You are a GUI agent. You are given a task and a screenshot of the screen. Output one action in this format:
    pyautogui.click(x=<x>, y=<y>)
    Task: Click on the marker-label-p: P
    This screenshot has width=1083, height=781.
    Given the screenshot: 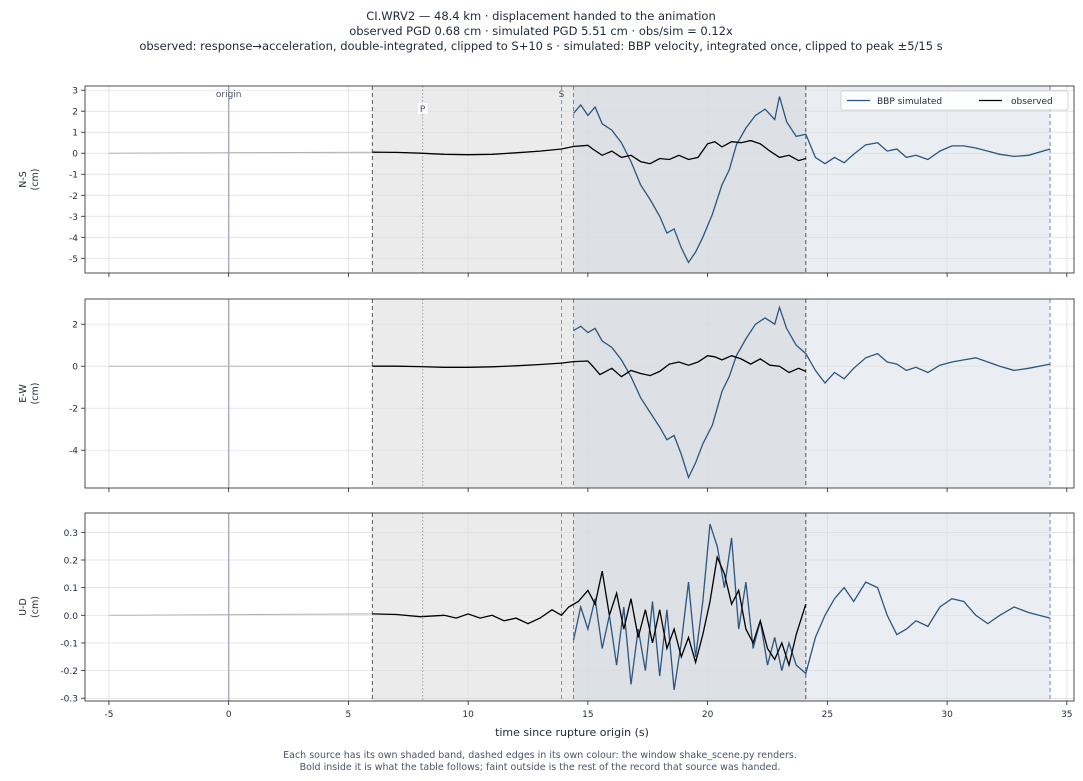 What is the action you would take?
    pyautogui.click(x=423, y=110)
    